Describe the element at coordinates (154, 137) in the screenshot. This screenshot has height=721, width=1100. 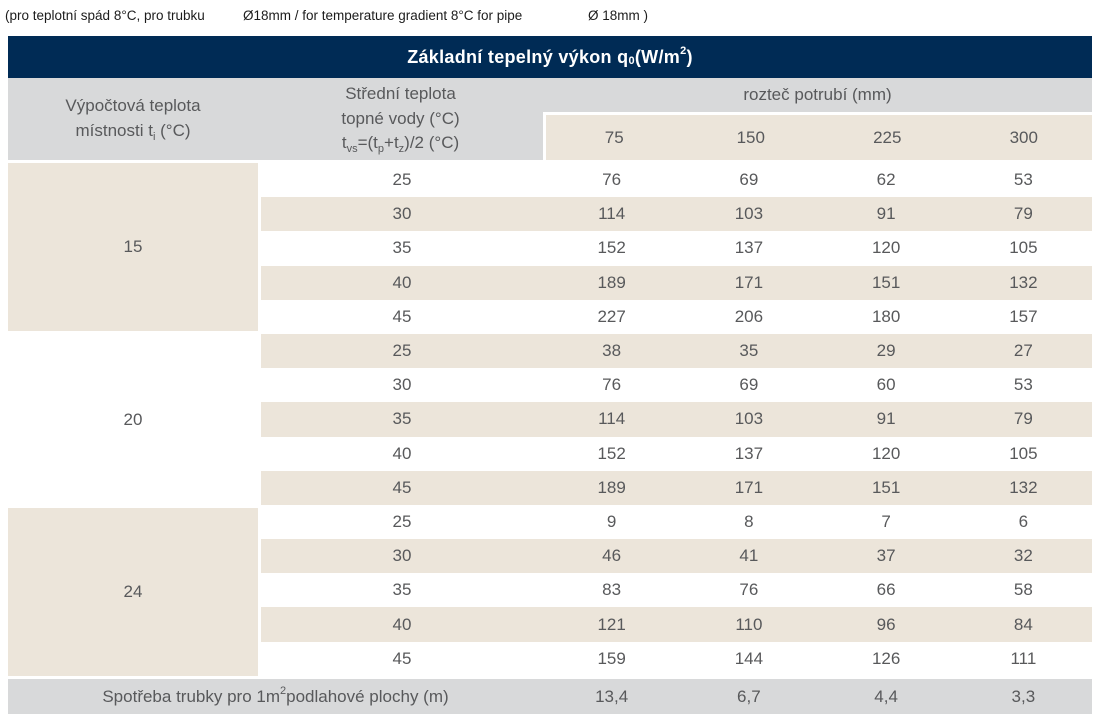
I see `room-temp-subscript: i` at that location.